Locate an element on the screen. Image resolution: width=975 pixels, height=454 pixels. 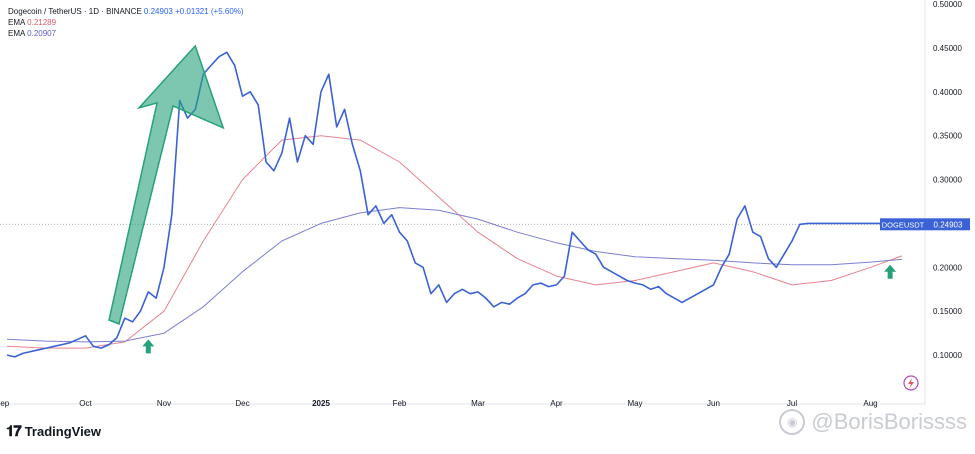
y-tick-label: 0.10000 is located at coordinates (947, 355).